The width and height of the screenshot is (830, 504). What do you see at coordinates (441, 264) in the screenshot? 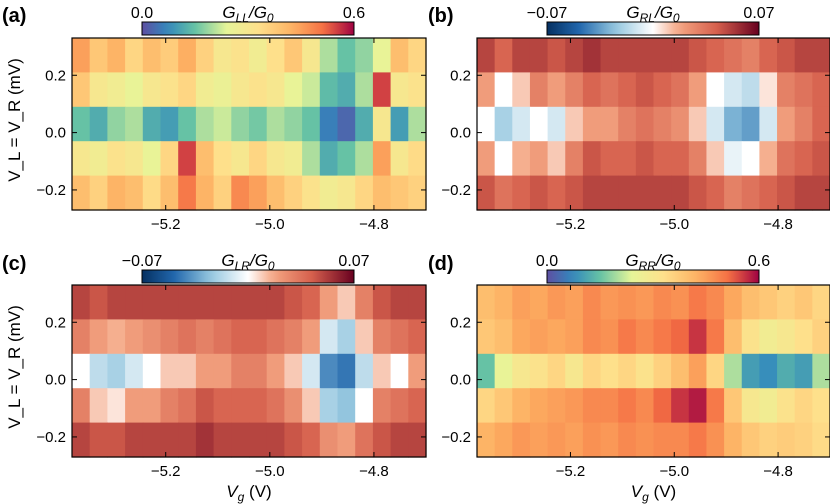
I see `panel-label: (d)` at bounding box center [441, 264].